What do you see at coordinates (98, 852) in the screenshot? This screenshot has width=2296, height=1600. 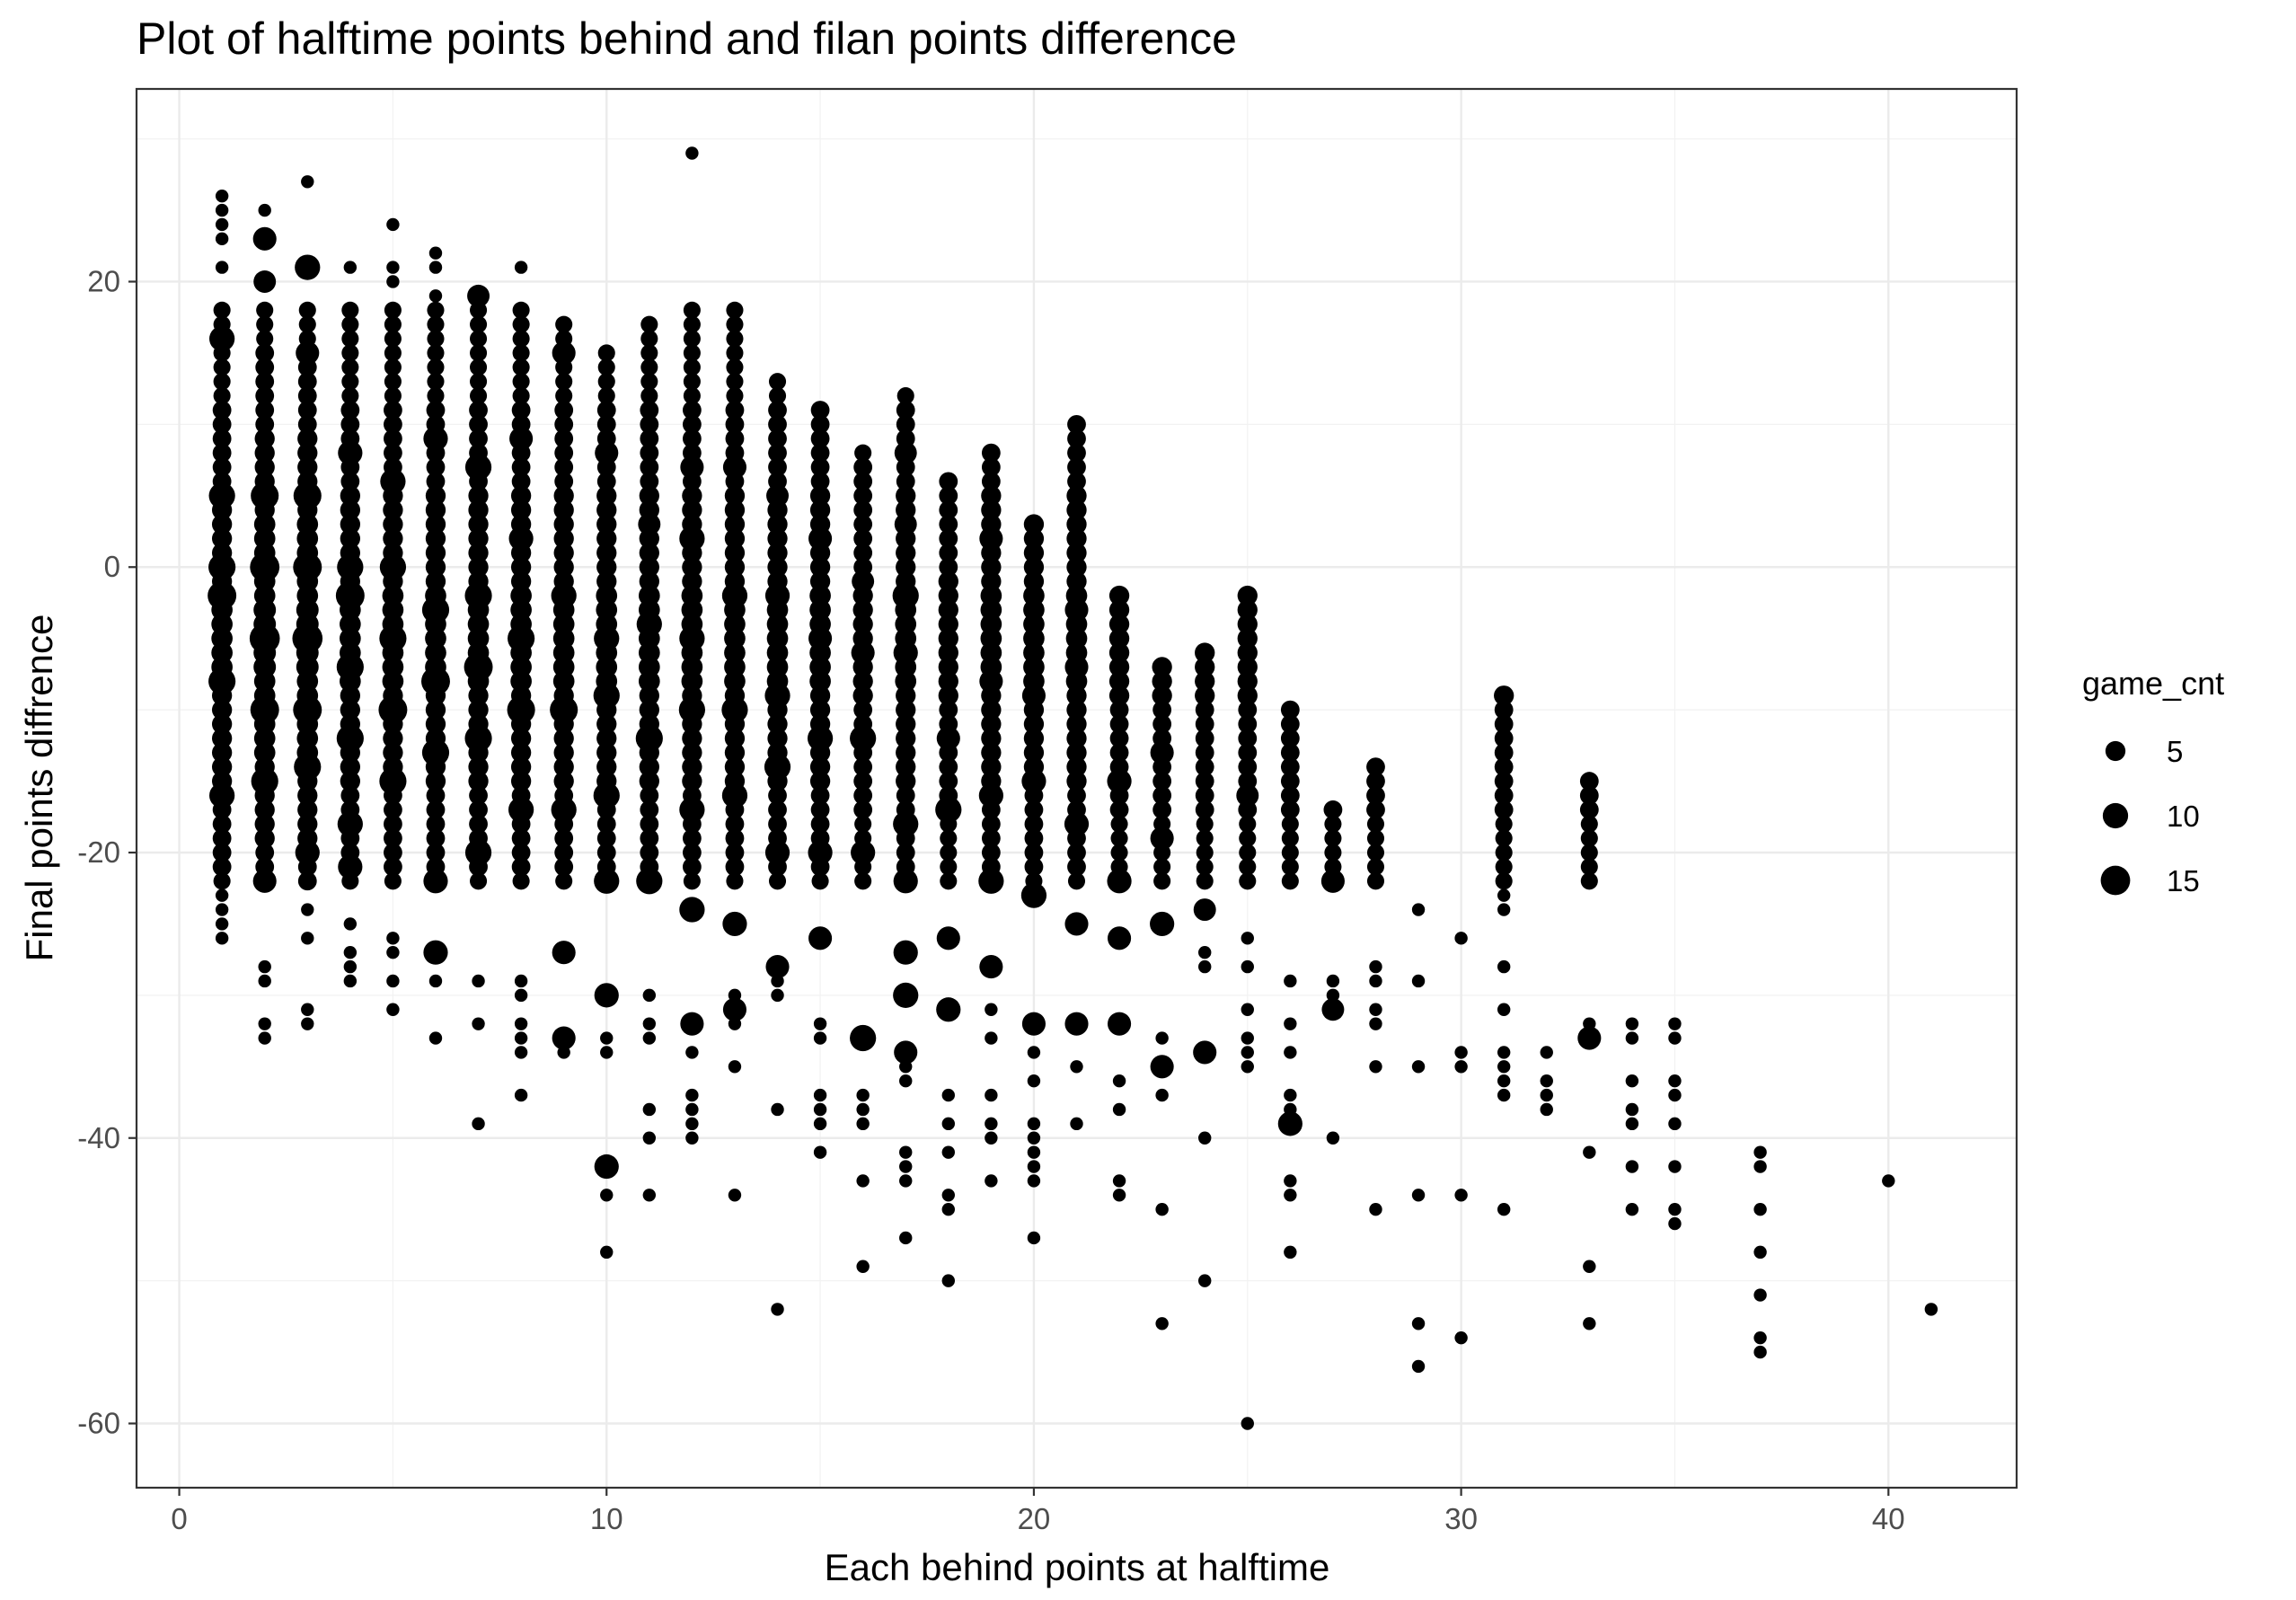 I see `y-tick-label: -20` at bounding box center [98, 852].